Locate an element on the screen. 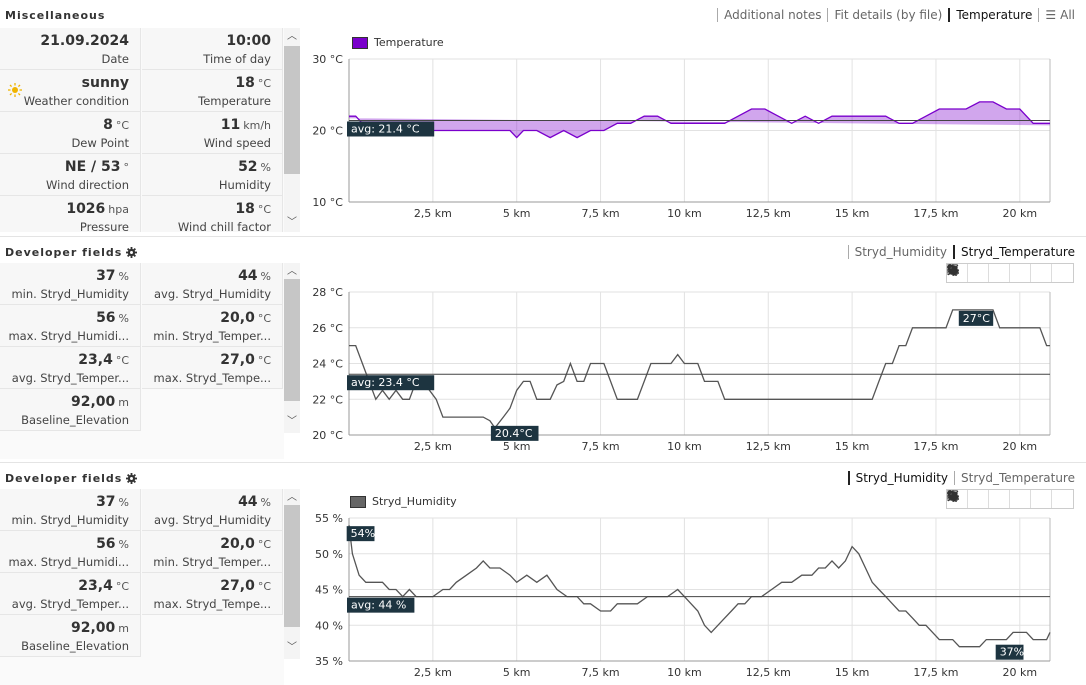 The image size is (1086, 685). tab-all: ☰ All is located at coordinates (1059, 15).